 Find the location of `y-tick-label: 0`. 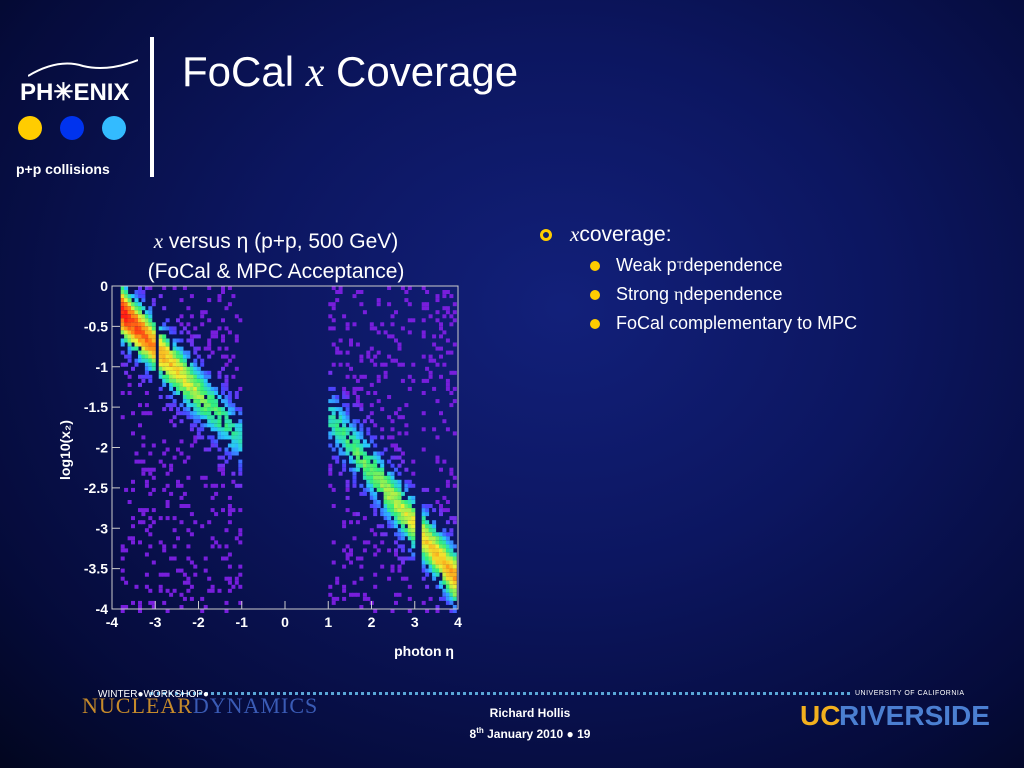

y-tick-label: 0 is located at coordinates (104, 286).